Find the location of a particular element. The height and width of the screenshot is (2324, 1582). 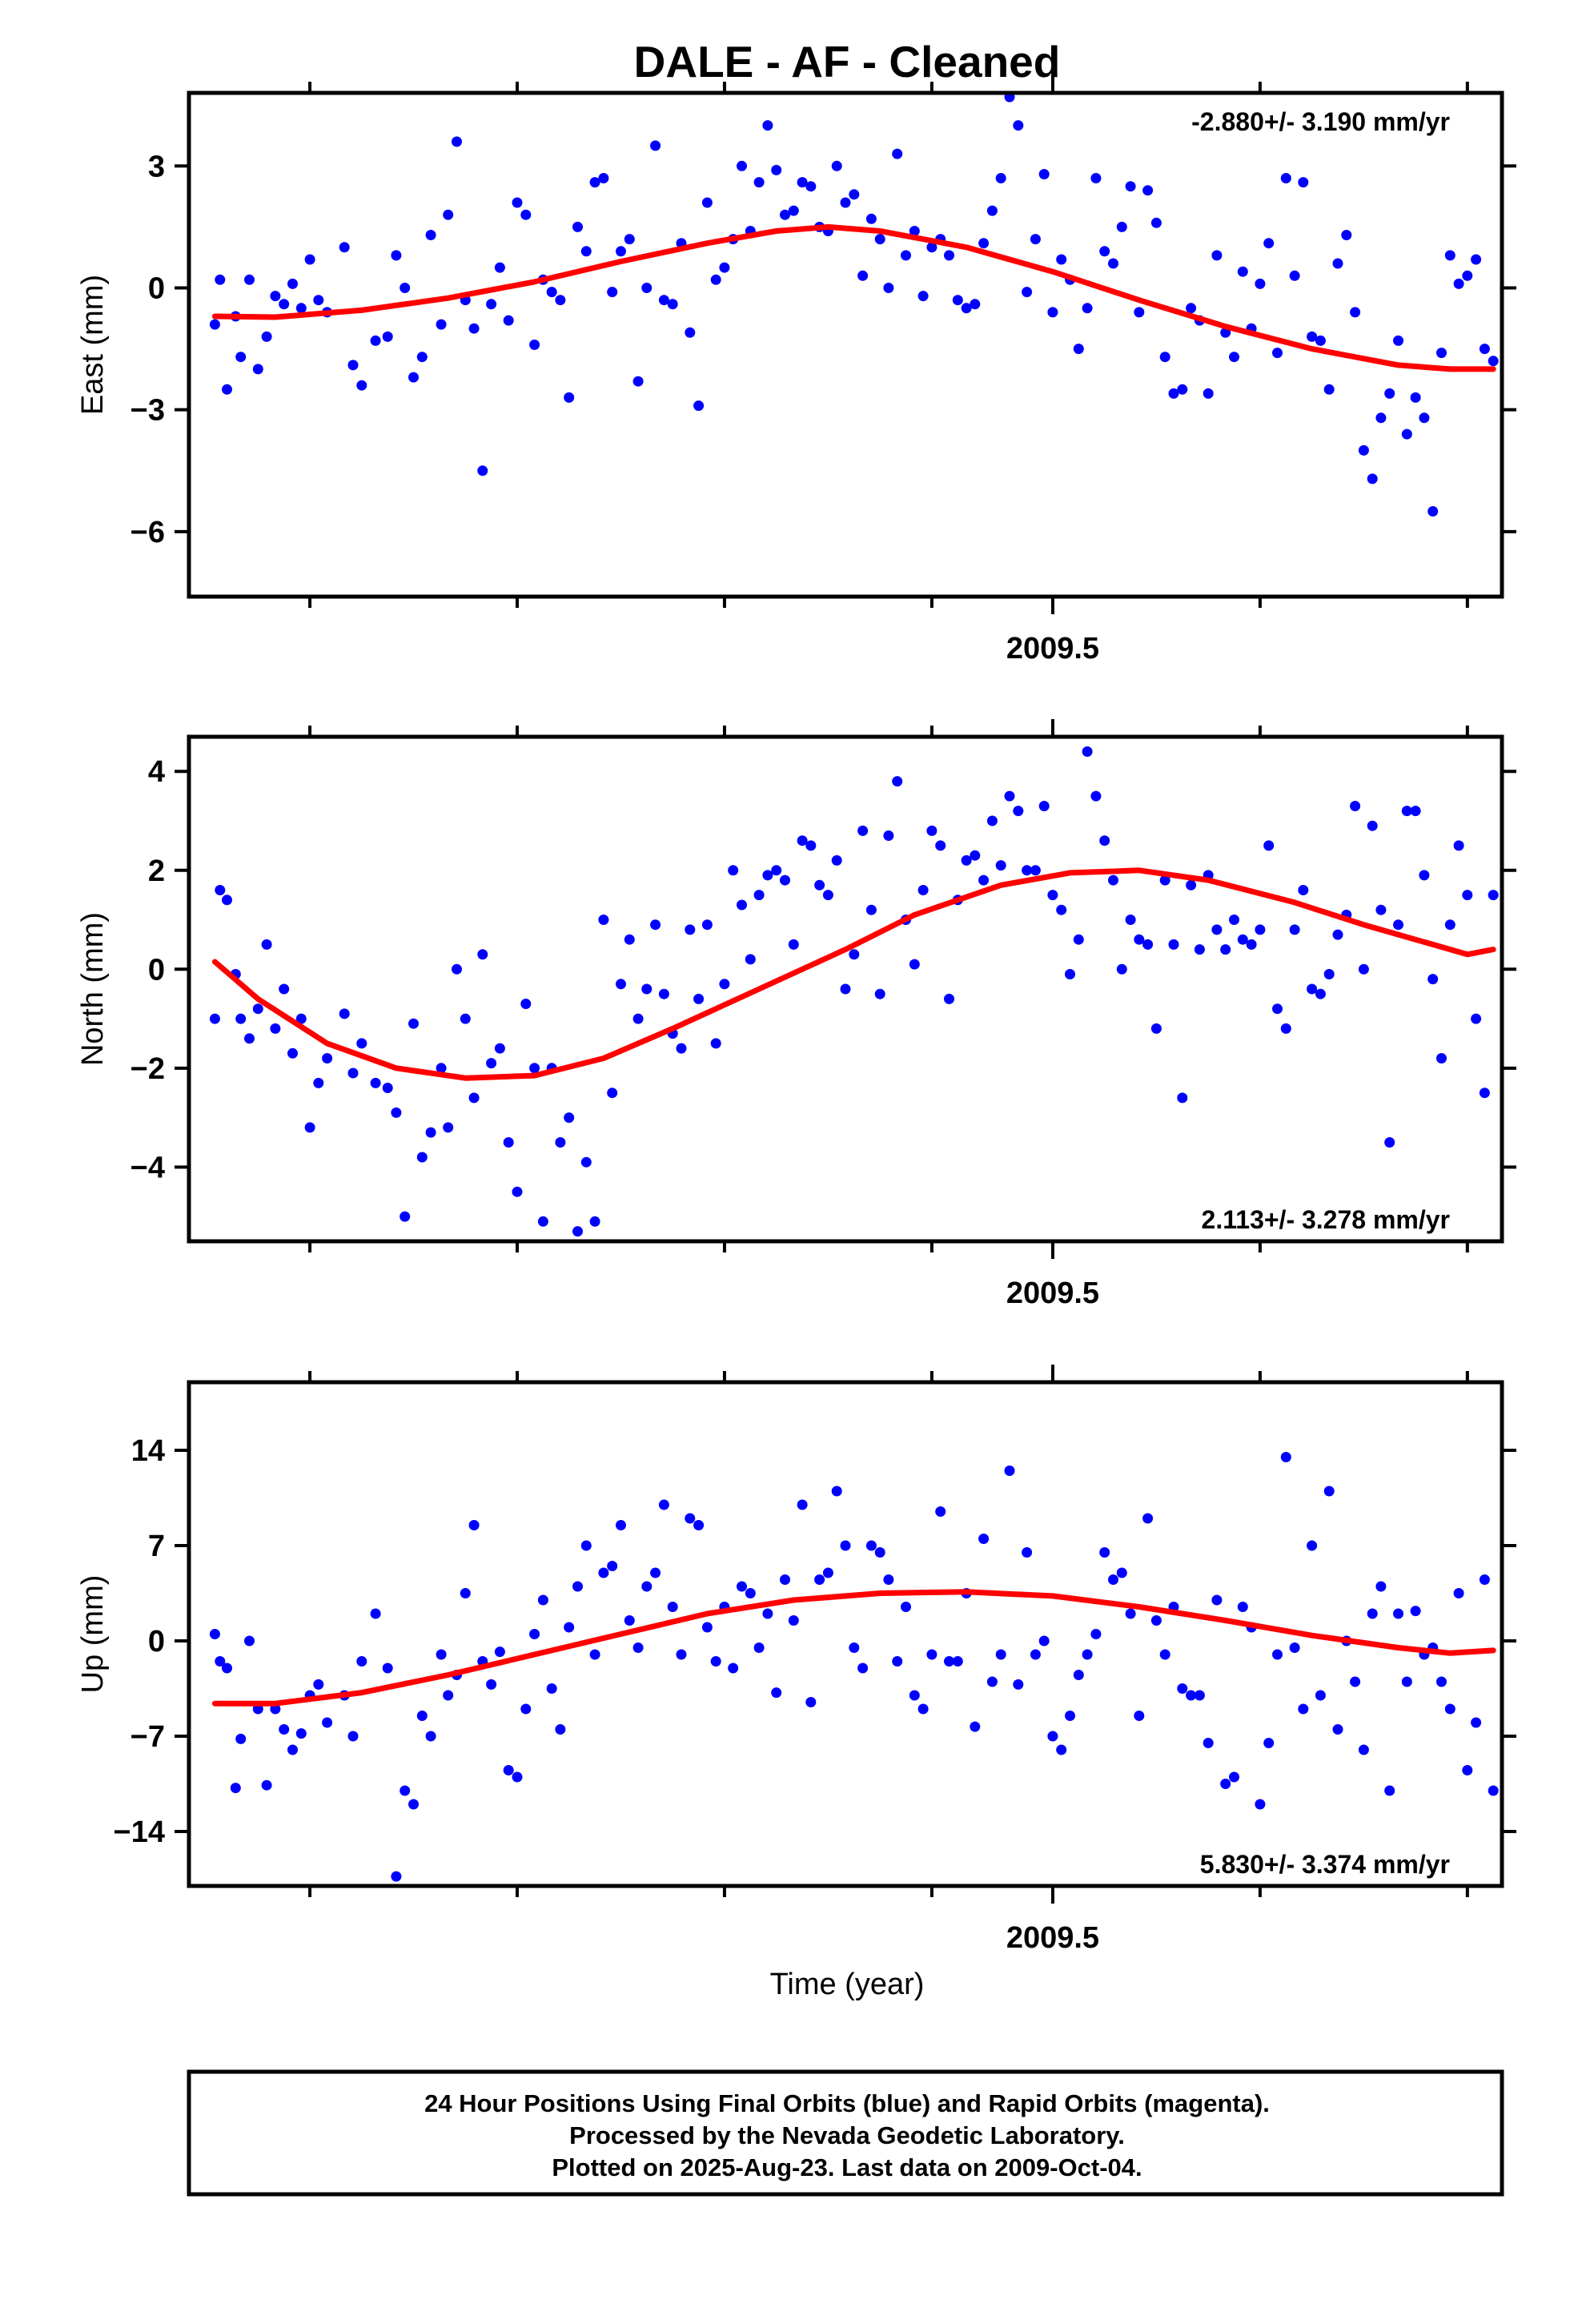

y-tick-label: −7 is located at coordinates (147, 1737).